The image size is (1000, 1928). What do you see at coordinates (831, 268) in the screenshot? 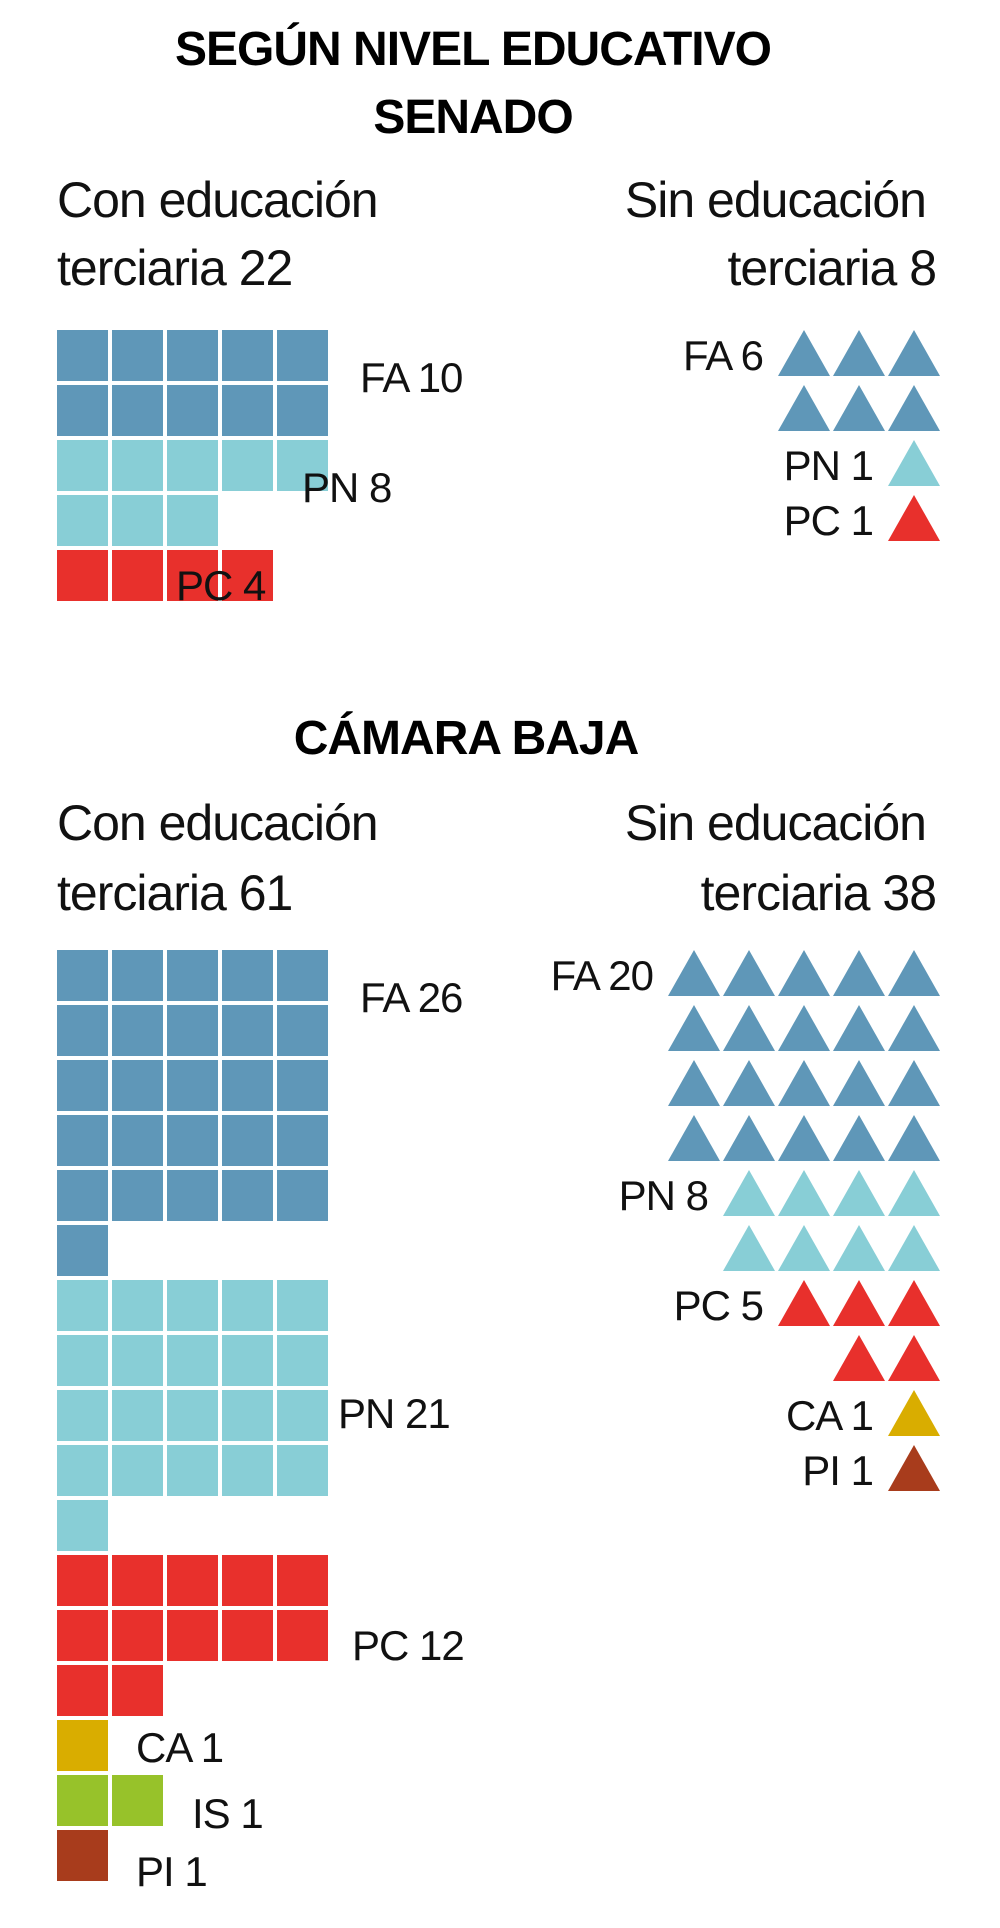
I see `senado-sin-heading-line2: terciaria 8` at bounding box center [831, 268].